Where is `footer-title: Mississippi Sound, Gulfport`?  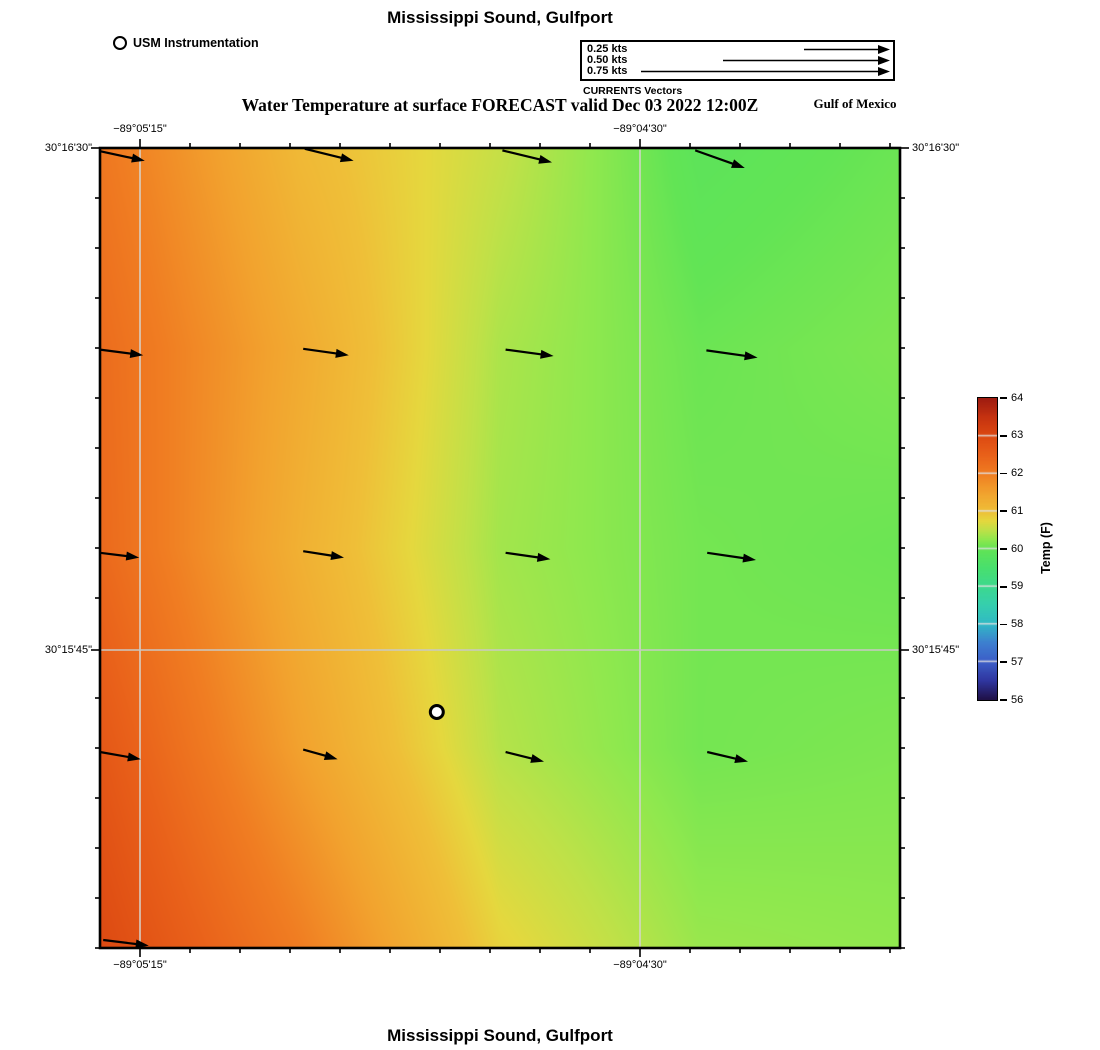
footer-title: Mississippi Sound, Gulfport is located at coordinates (500, 1035).